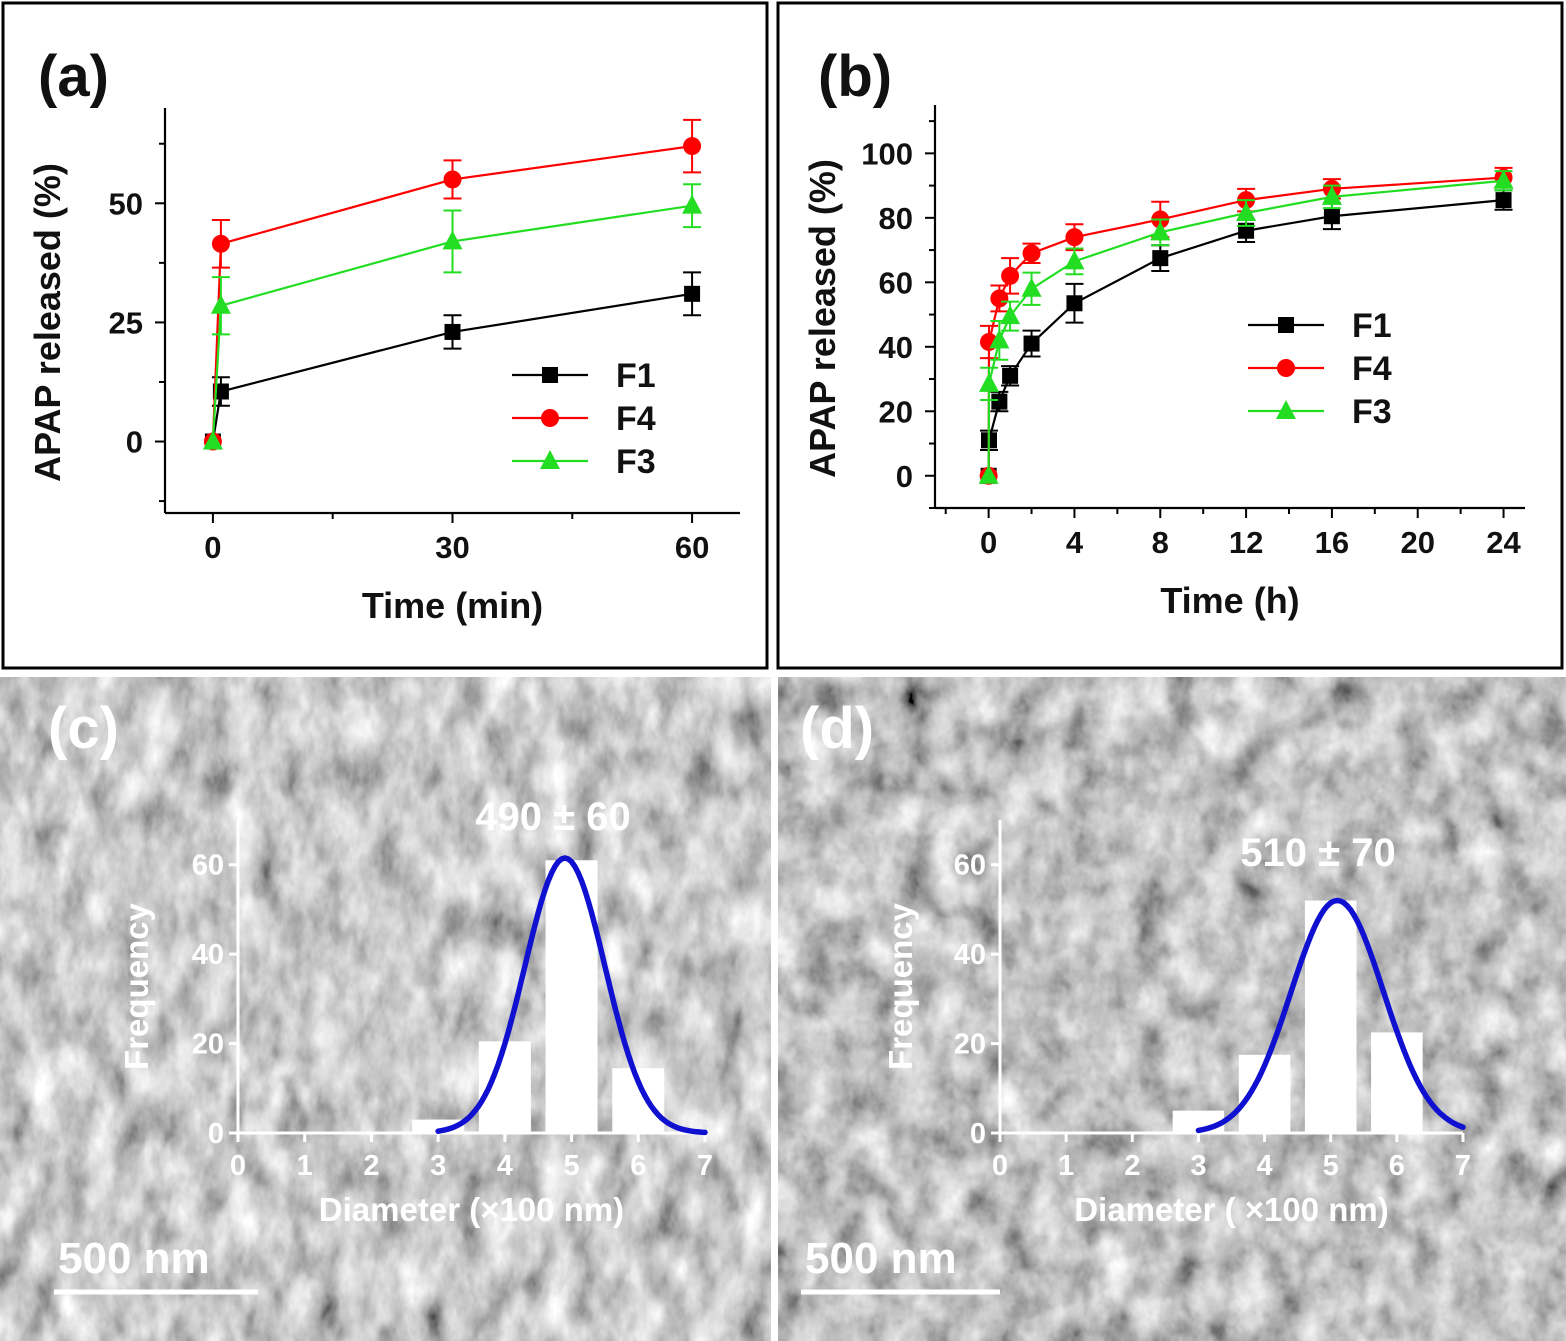  I want to click on panel-b-y-tick-label: 40, so click(896, 347).